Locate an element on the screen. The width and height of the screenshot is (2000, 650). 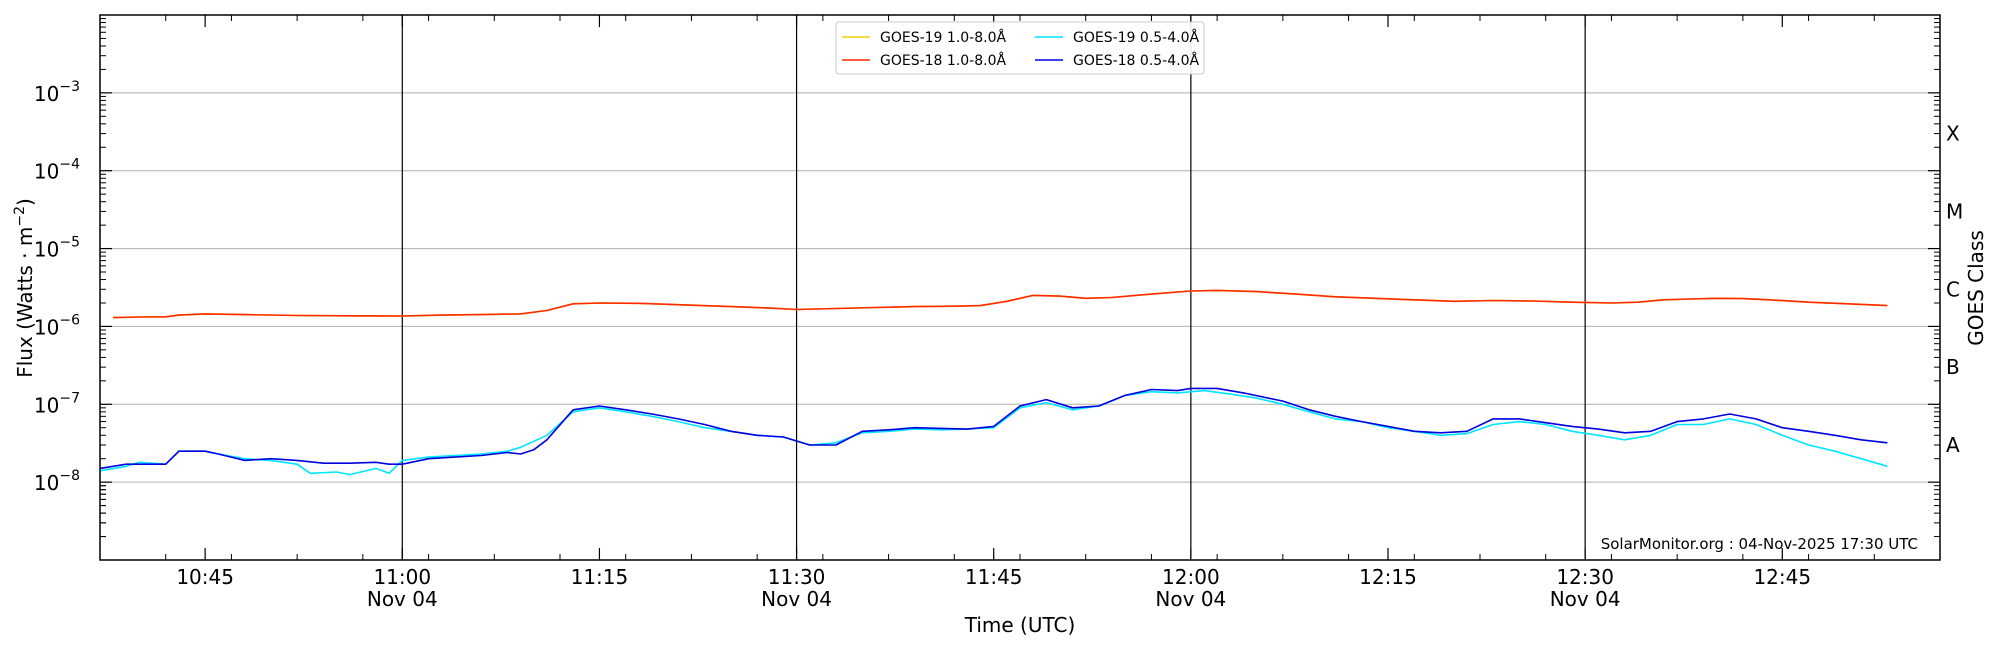
legend-label-goes19-short: GOES-19 0.5-4.0Å is located at coordinates (1136, 37).